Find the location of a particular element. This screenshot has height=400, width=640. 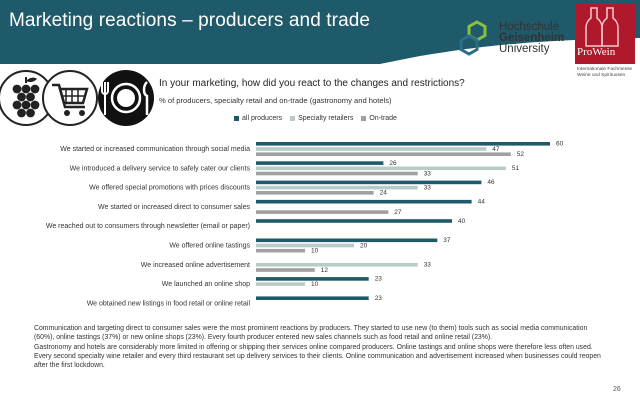

data-label: 60 is located at coordinates (560, 144).